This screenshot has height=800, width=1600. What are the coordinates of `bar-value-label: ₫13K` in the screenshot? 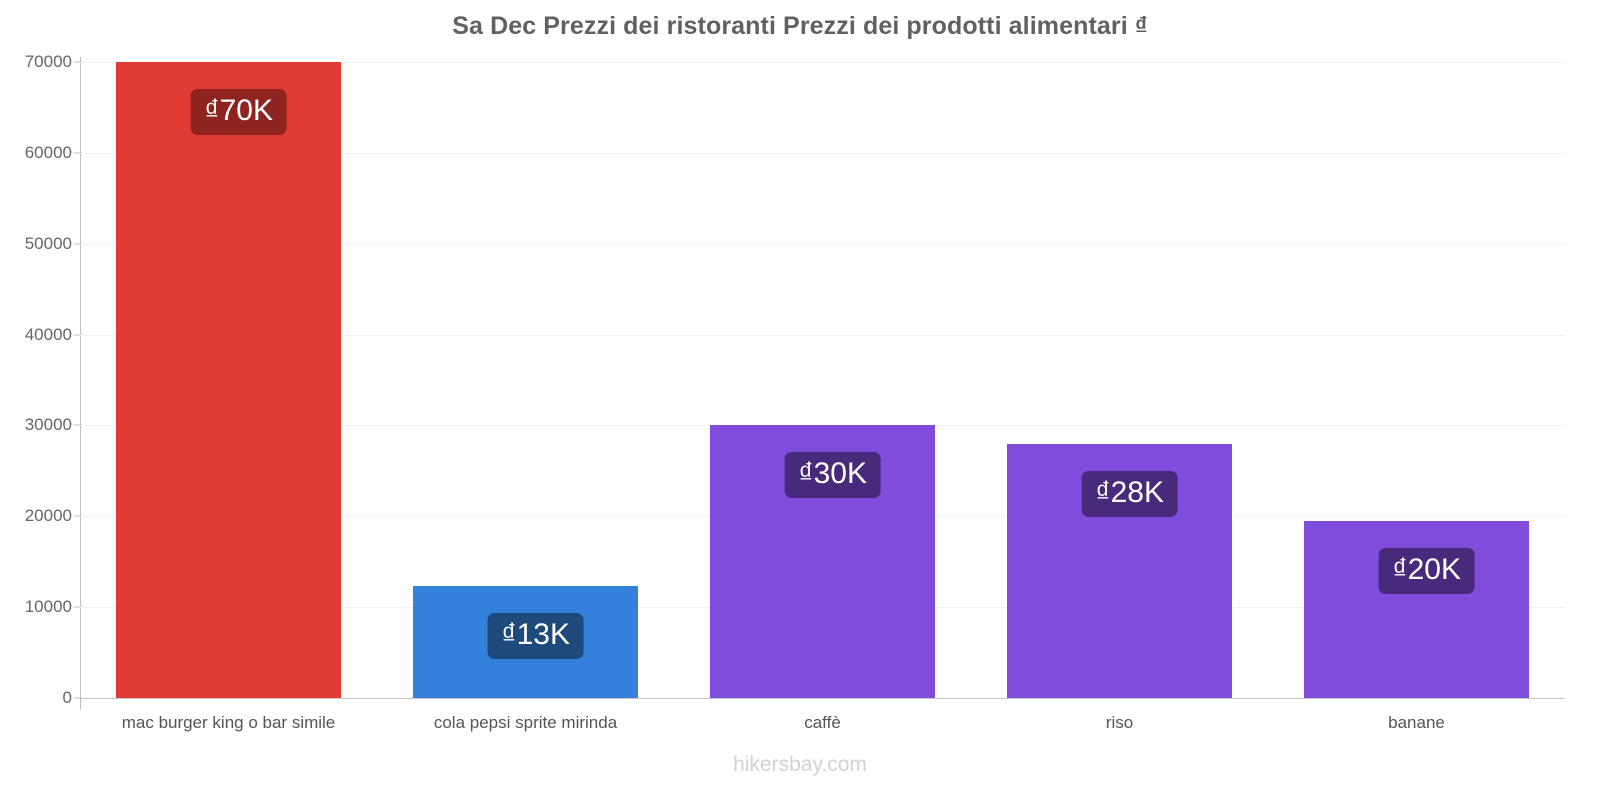 It's located at (535, 636).